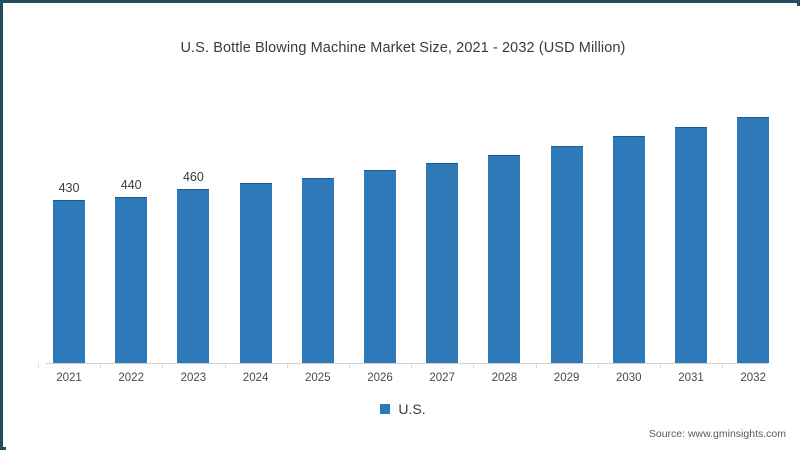  Describe the element at coordinates (131, 279) in the screenshot. I see `bar-2022` at that location.